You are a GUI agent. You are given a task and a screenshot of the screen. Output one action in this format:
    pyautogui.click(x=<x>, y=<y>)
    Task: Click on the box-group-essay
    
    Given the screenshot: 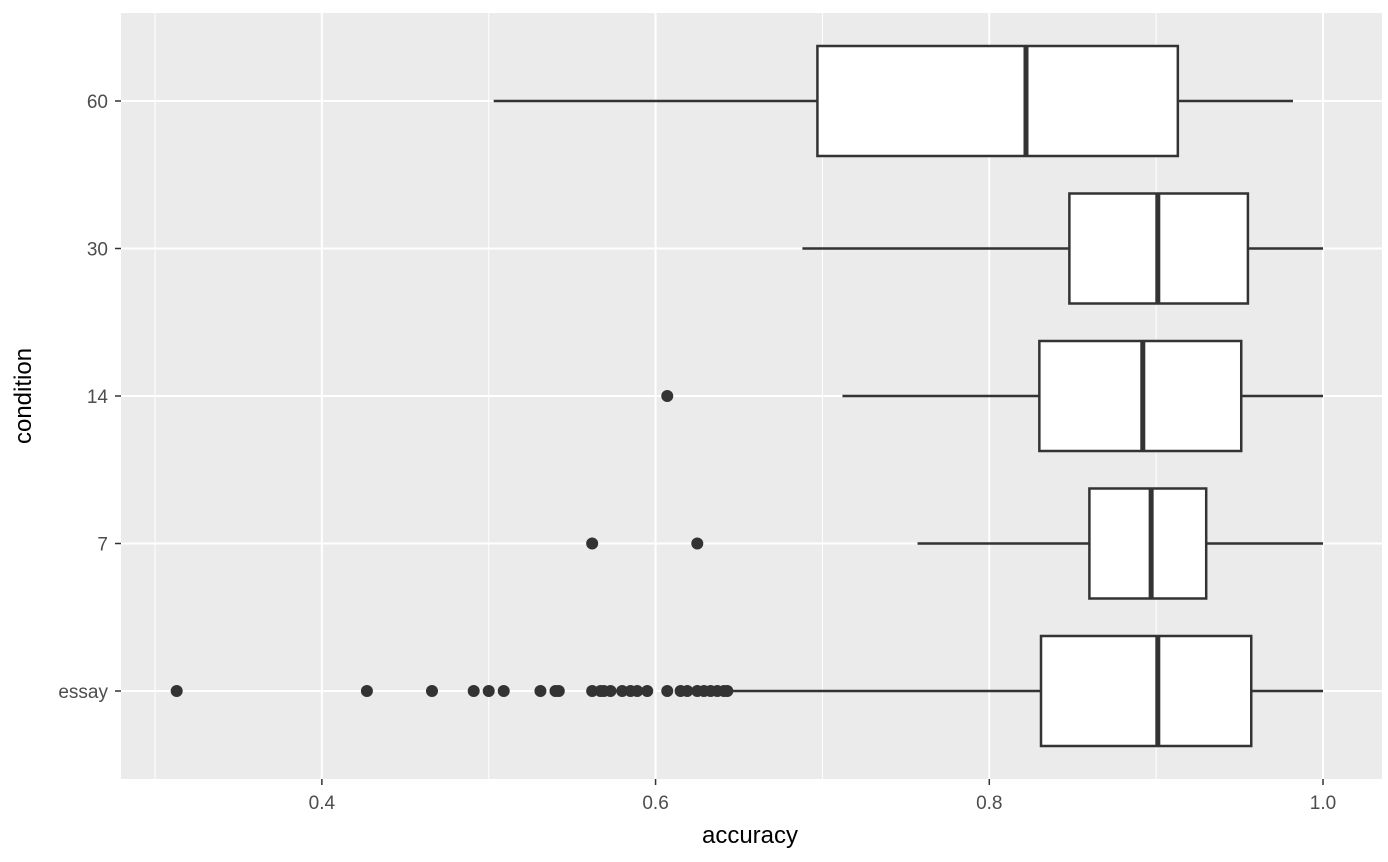 What is the action you would take?
    pyautogui.click(x=746, y=691)
    